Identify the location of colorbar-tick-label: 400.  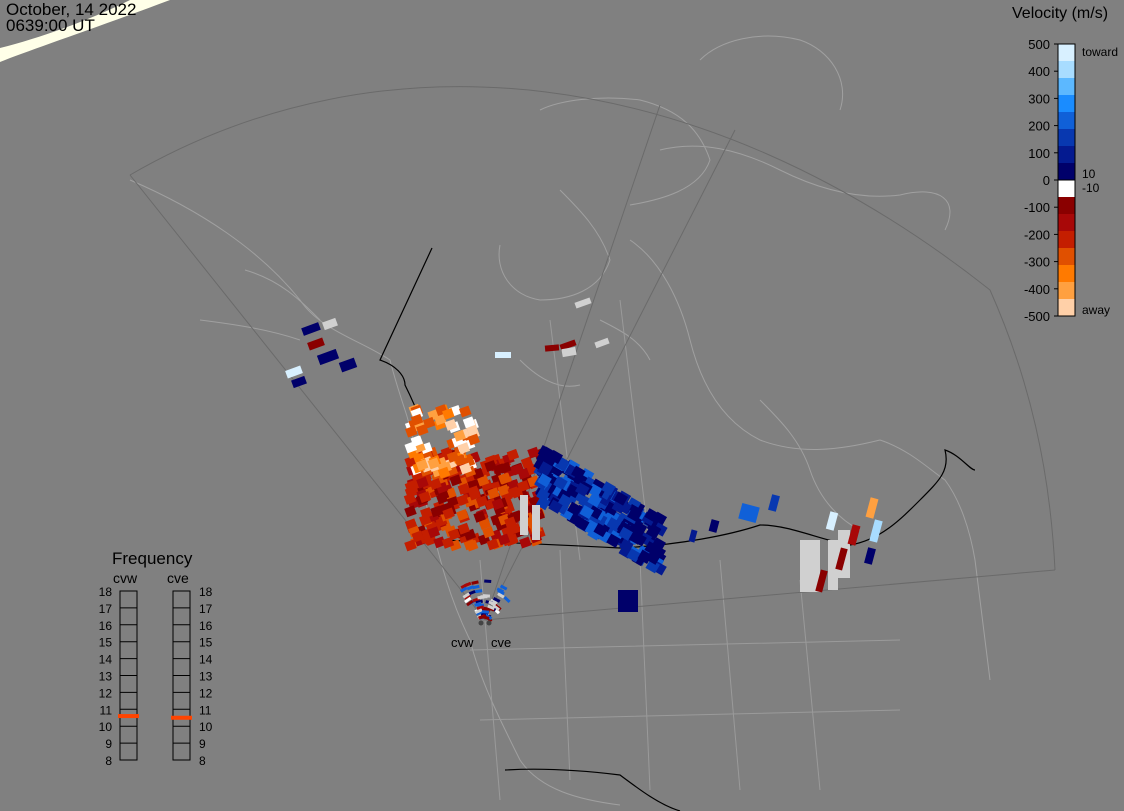
(1039, 71).